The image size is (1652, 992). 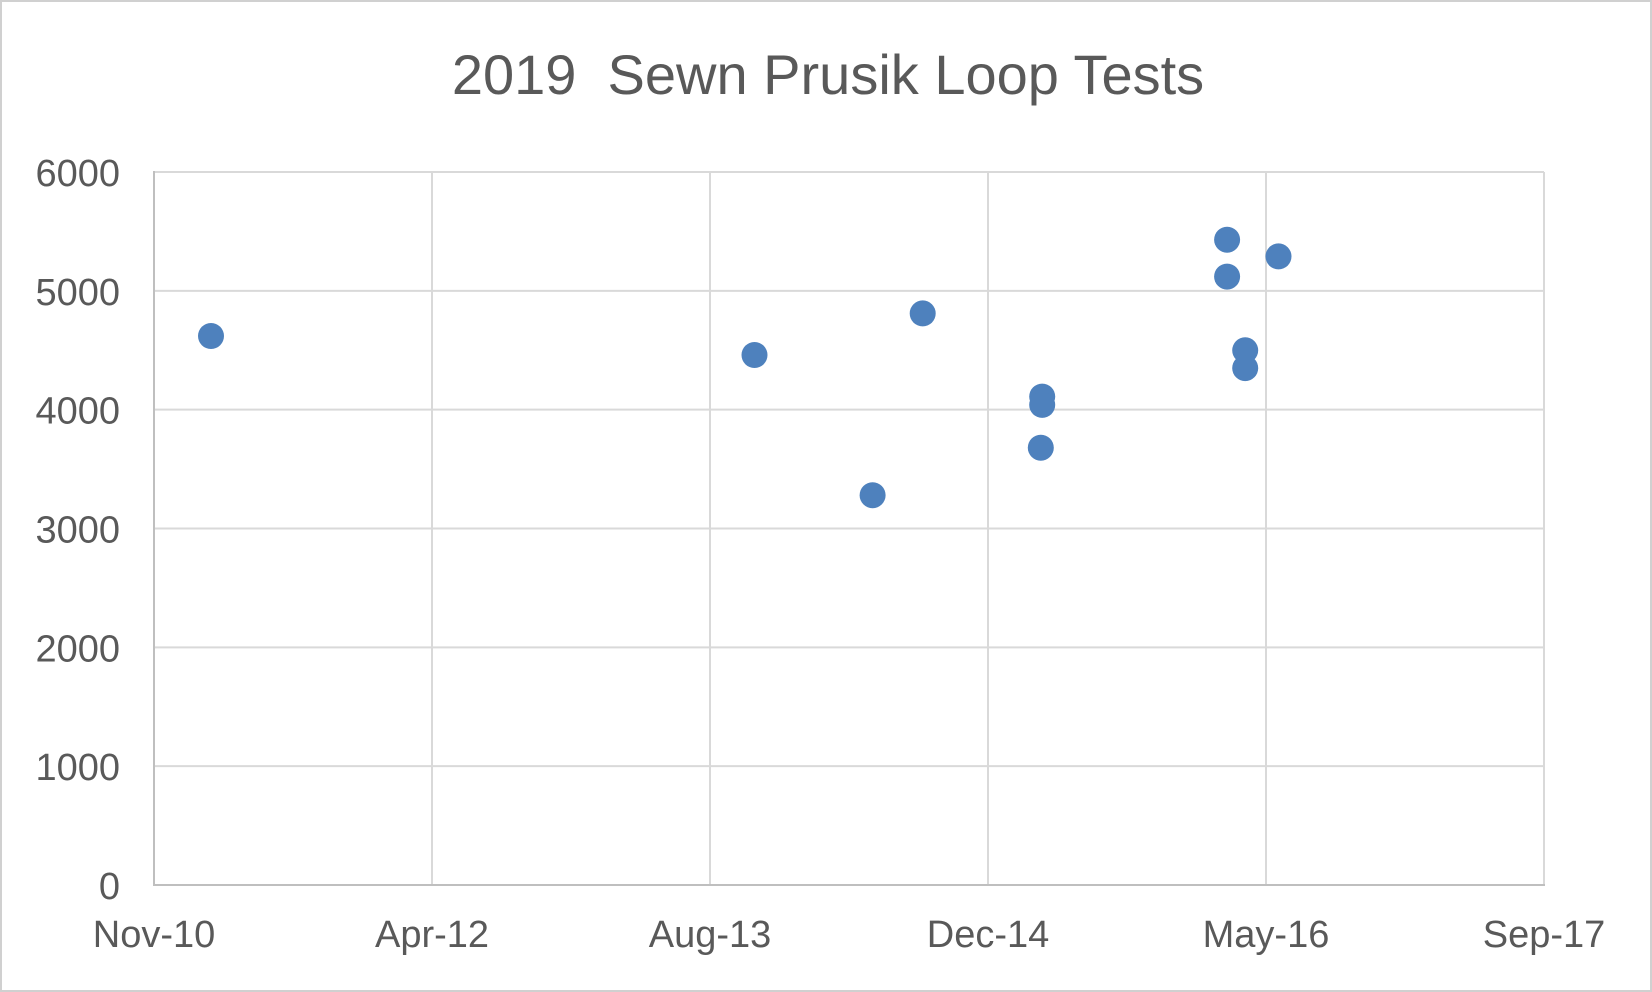 What do you see at coordinates (77, 293) in the screenshot?
I see `y-axis-tick-label: 5000` at bounding box center [77, 293].